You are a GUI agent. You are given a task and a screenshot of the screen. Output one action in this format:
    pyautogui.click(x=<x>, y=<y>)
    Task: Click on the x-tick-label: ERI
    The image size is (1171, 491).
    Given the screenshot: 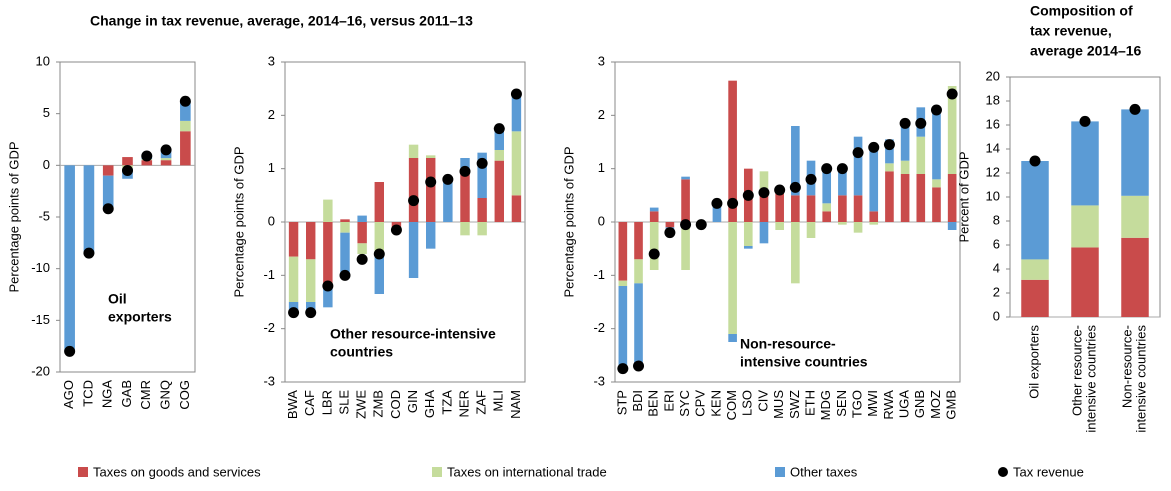 What is the action you would take?
    pyautogui.click(x=668, y=401)
    